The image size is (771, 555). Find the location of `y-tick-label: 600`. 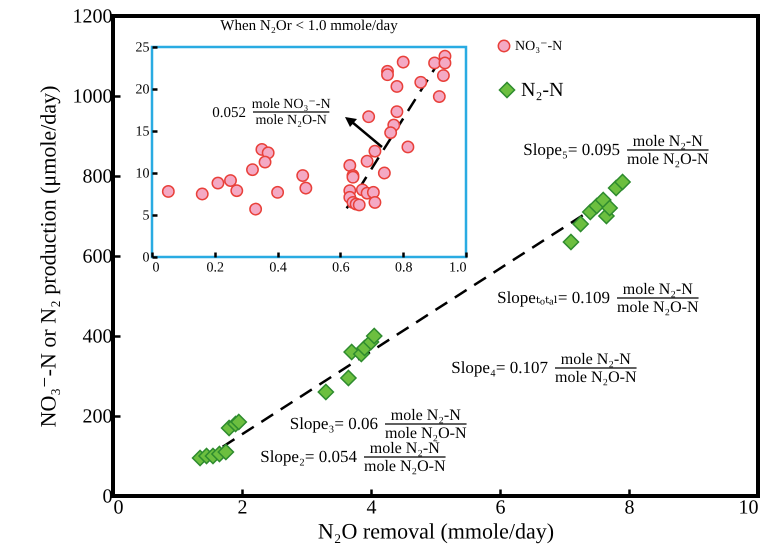

y-tick-label: 600 is located at coordinates (97, 257).